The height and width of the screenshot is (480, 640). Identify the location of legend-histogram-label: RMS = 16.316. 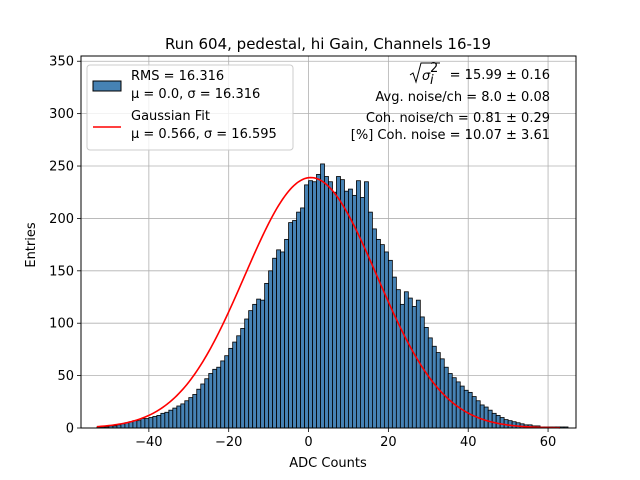
(177, 76).